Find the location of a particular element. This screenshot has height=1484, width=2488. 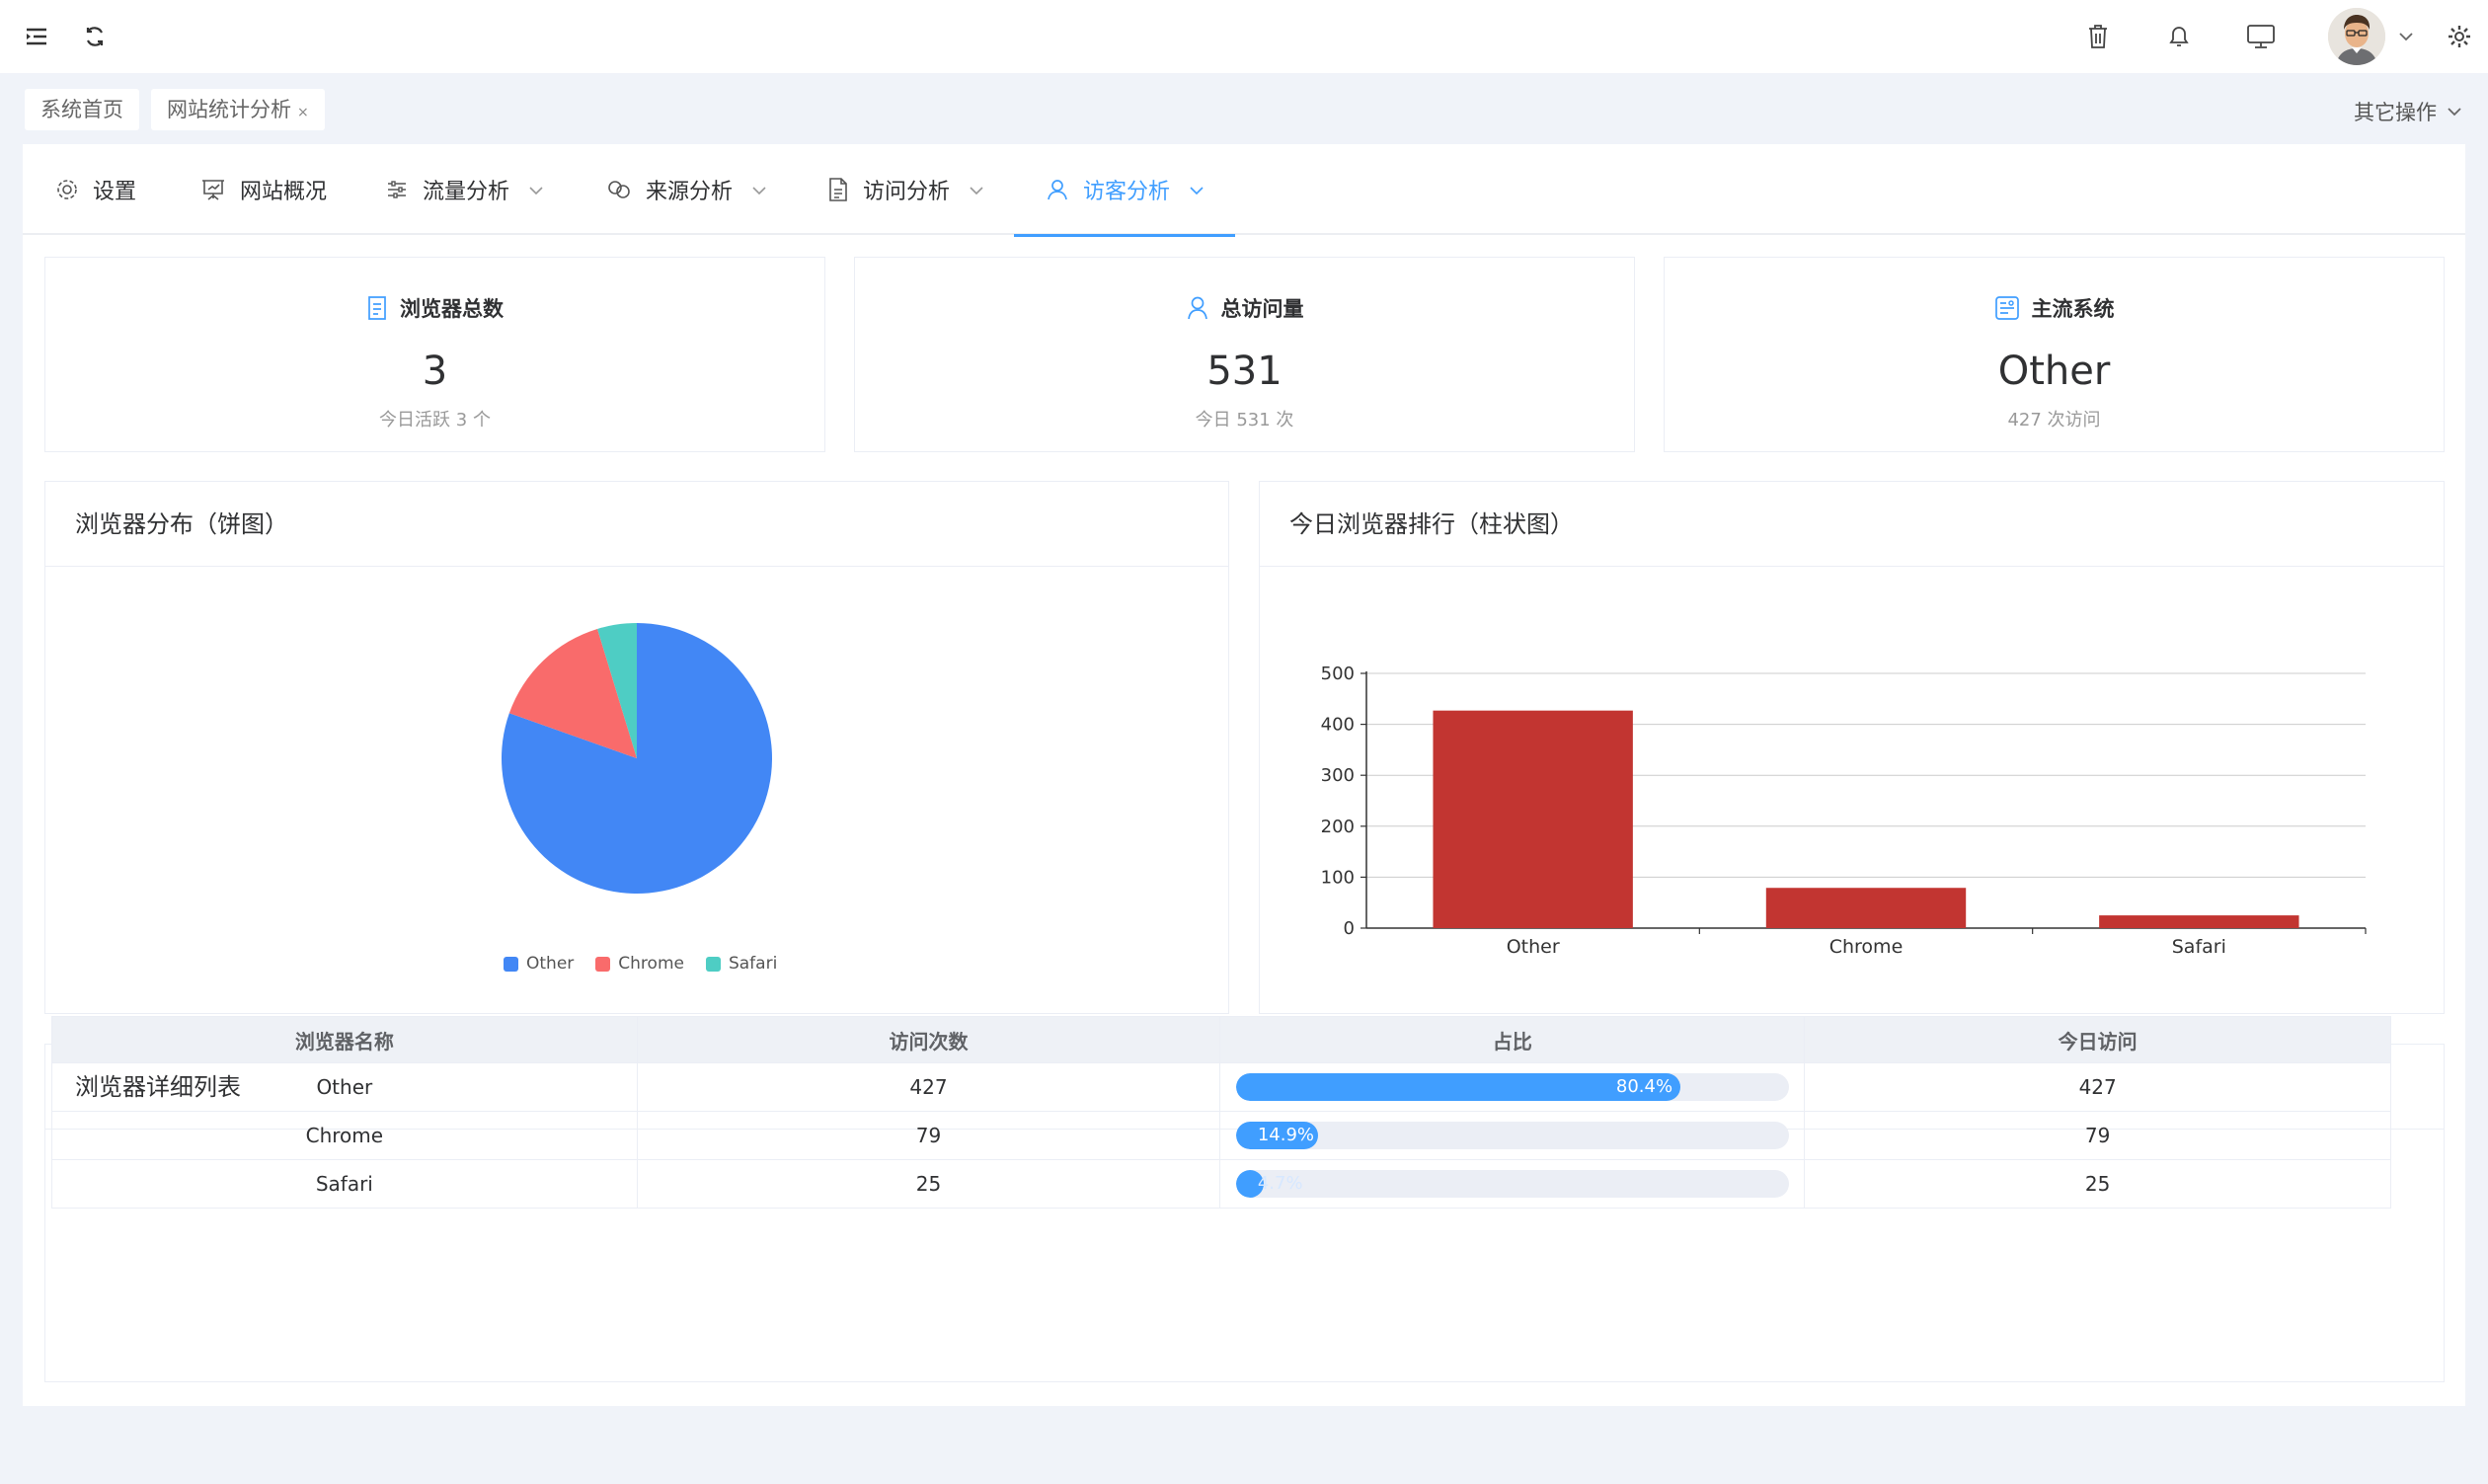

y-tick-label: 500 is located at coordinates (1338, 674).